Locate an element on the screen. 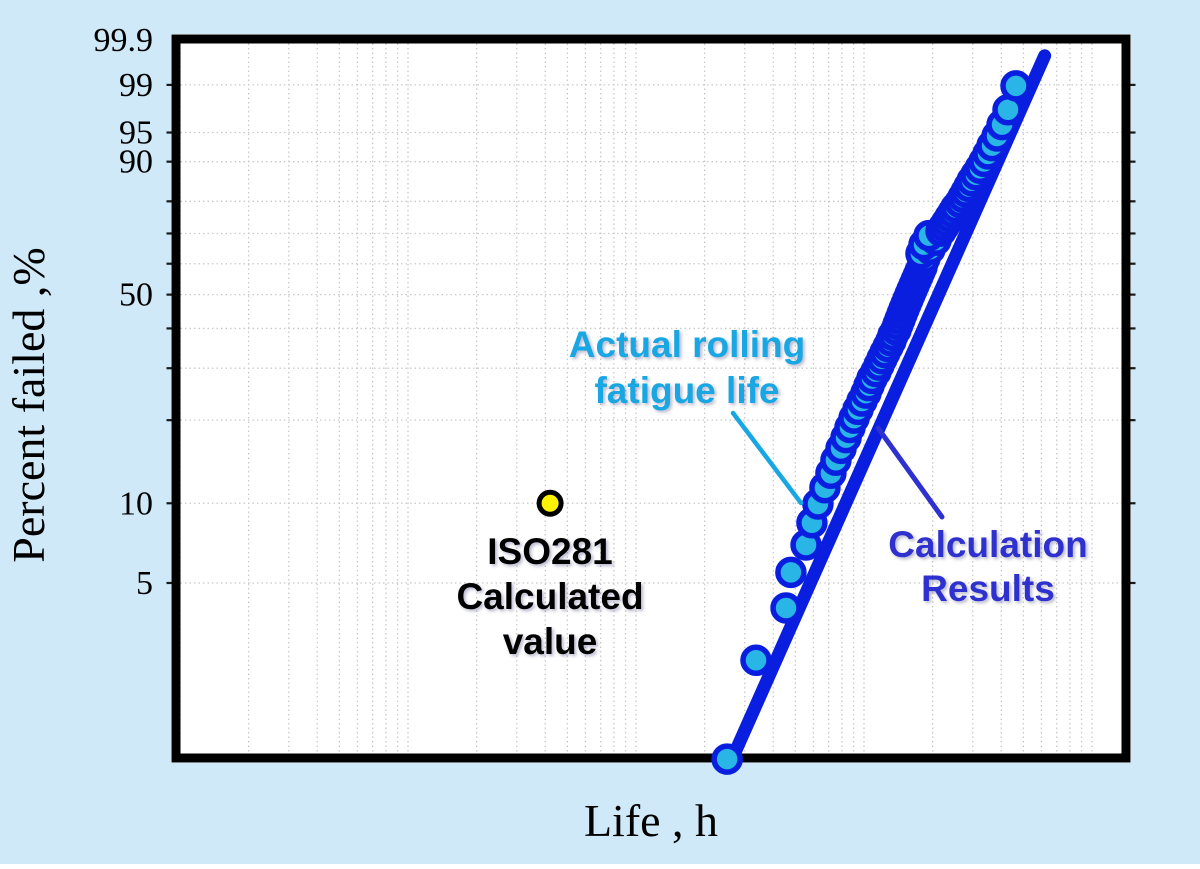 This screenshot has height=869, width=1200. actual-label-line: Actual rolling is located at coordinates (687, 344).